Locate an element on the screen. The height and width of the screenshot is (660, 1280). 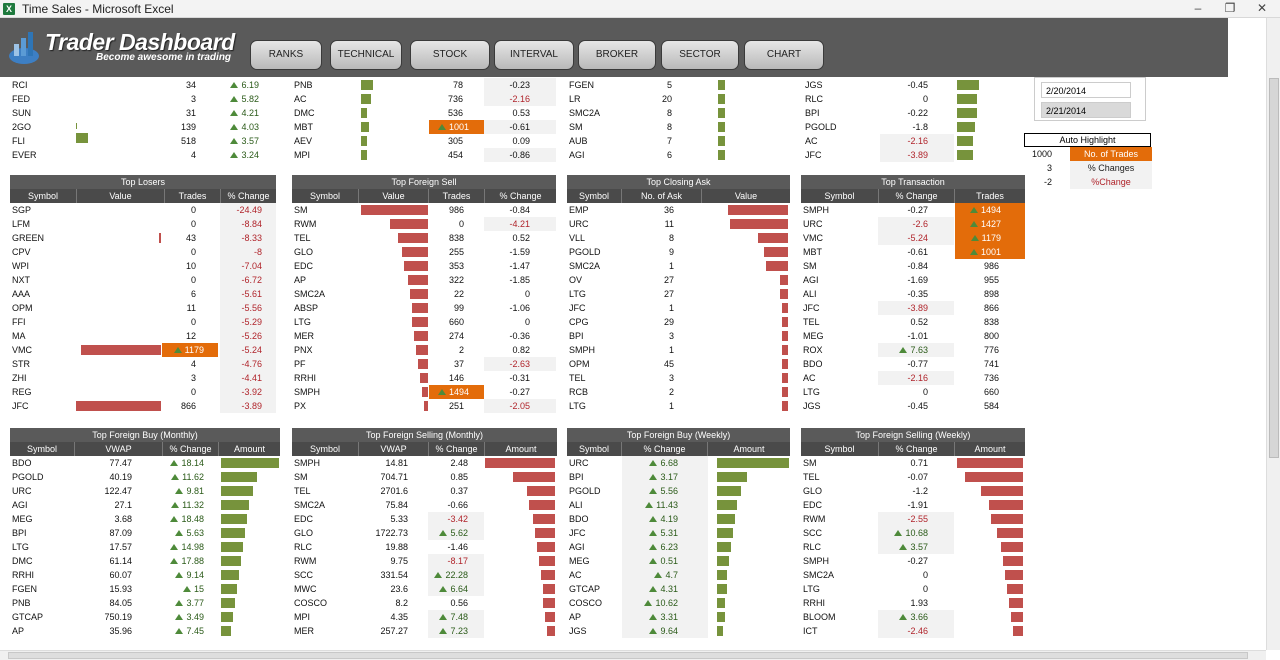
fsell-change: -2.63 is located at coordinates (519, 364).